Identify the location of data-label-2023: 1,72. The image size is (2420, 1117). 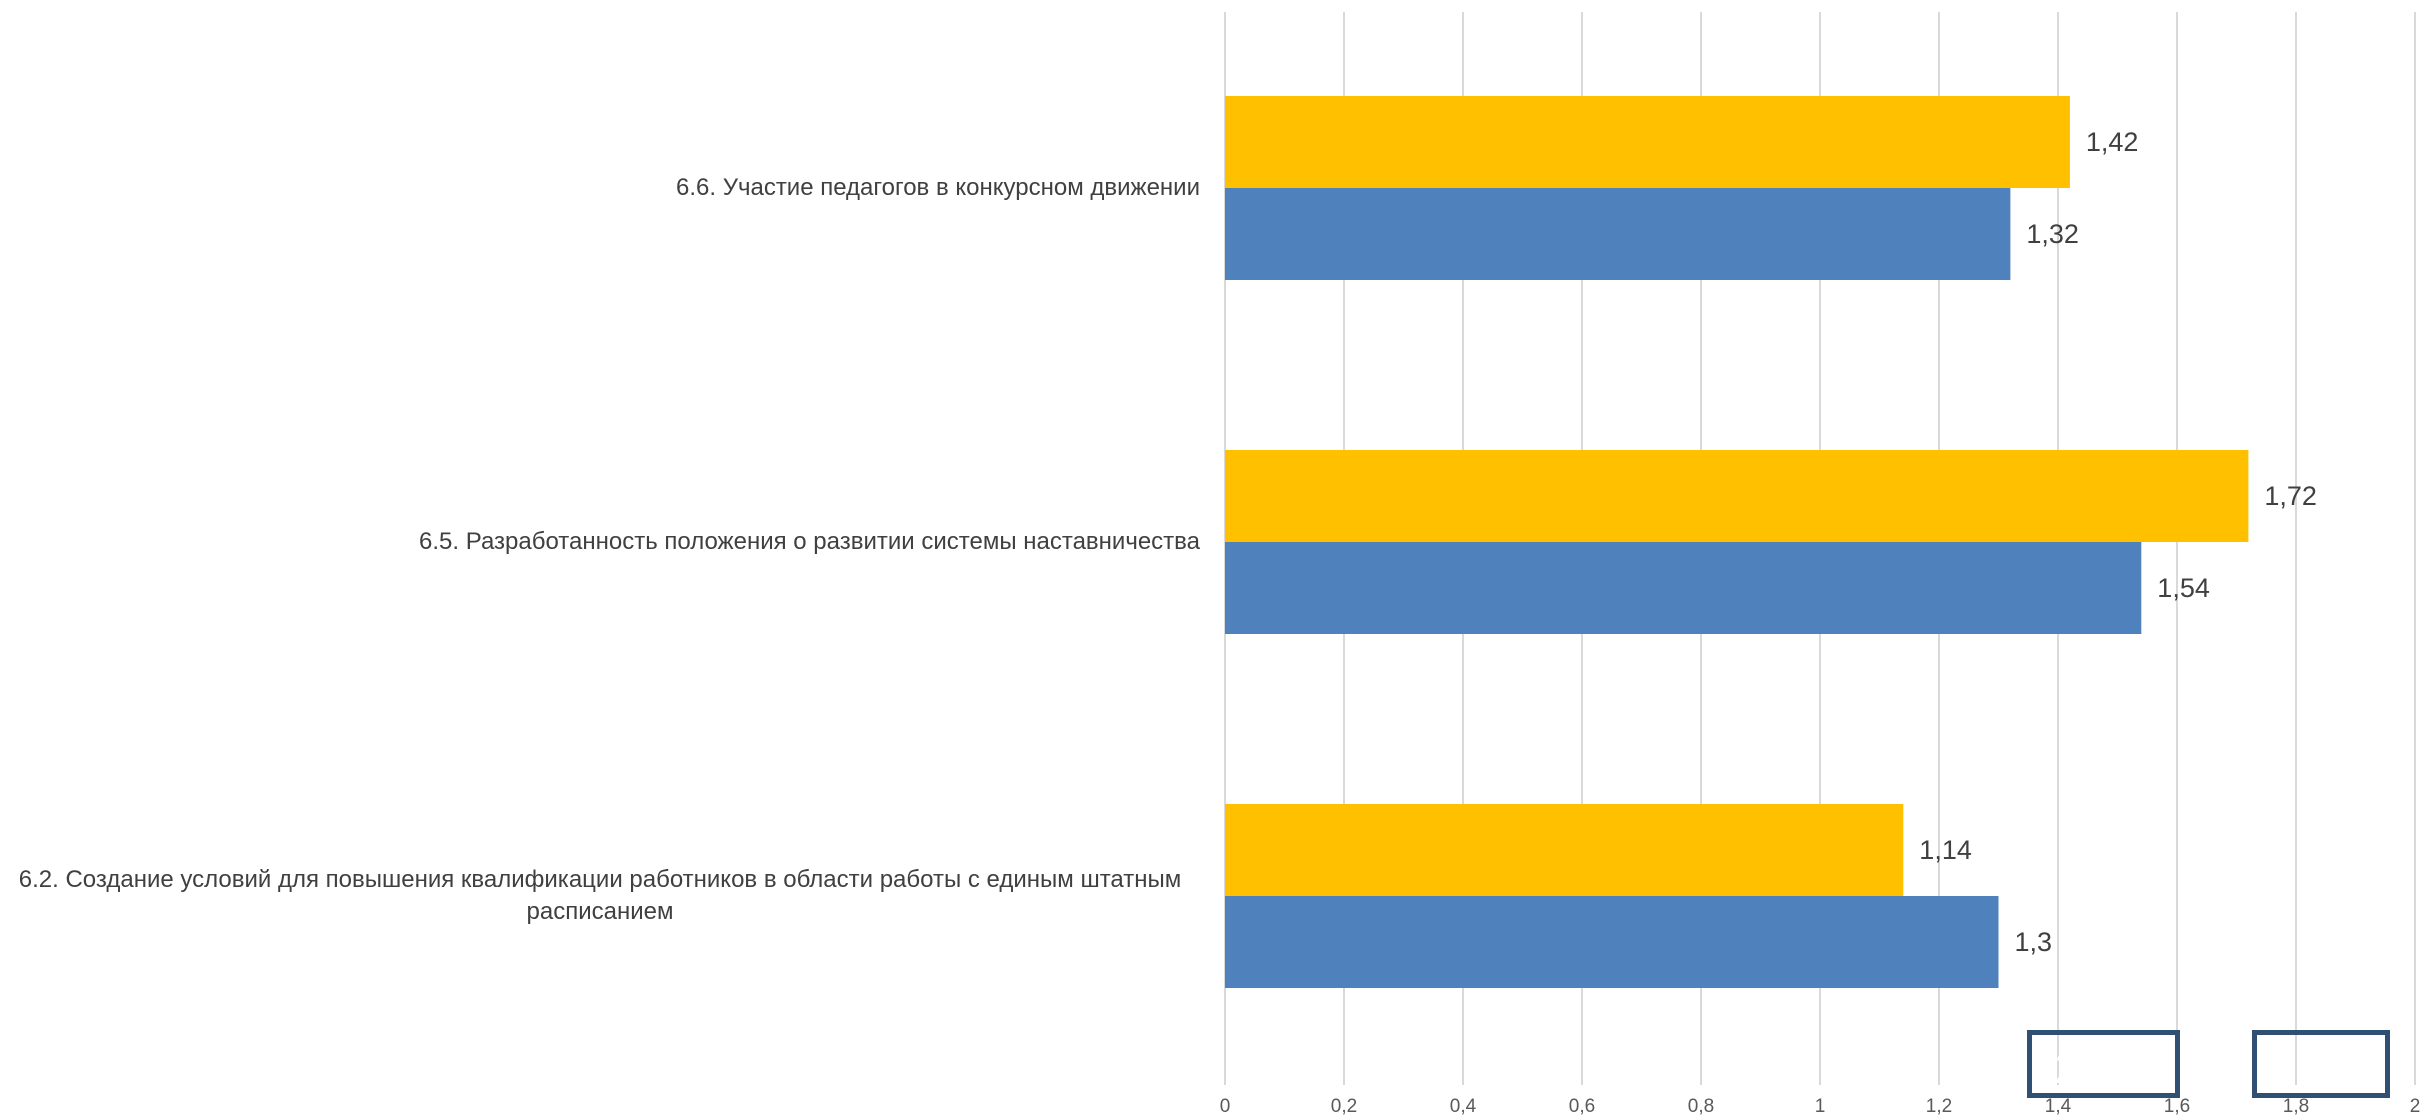
(2290, 496).